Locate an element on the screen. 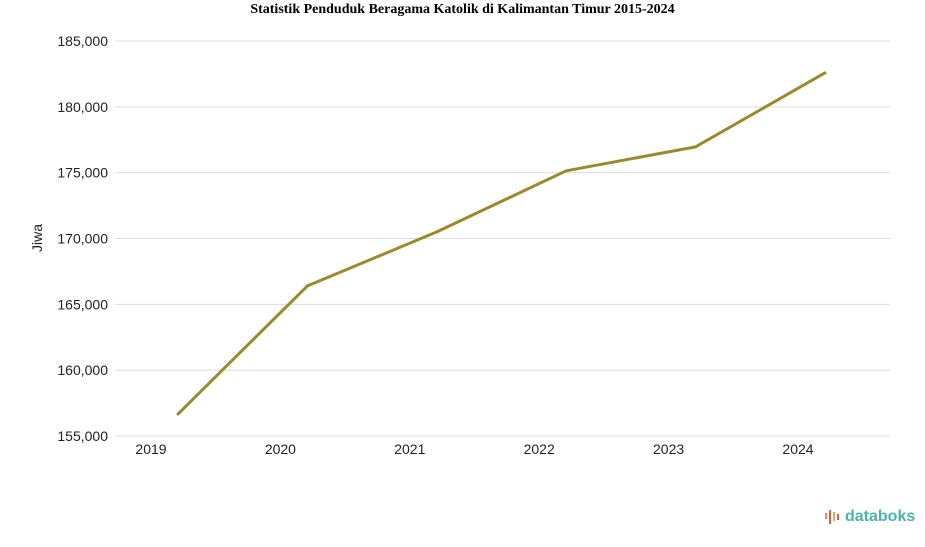 The width and height of the screenshot is (925, 547). logo-bars-icon is located at coordinates (832, 517).